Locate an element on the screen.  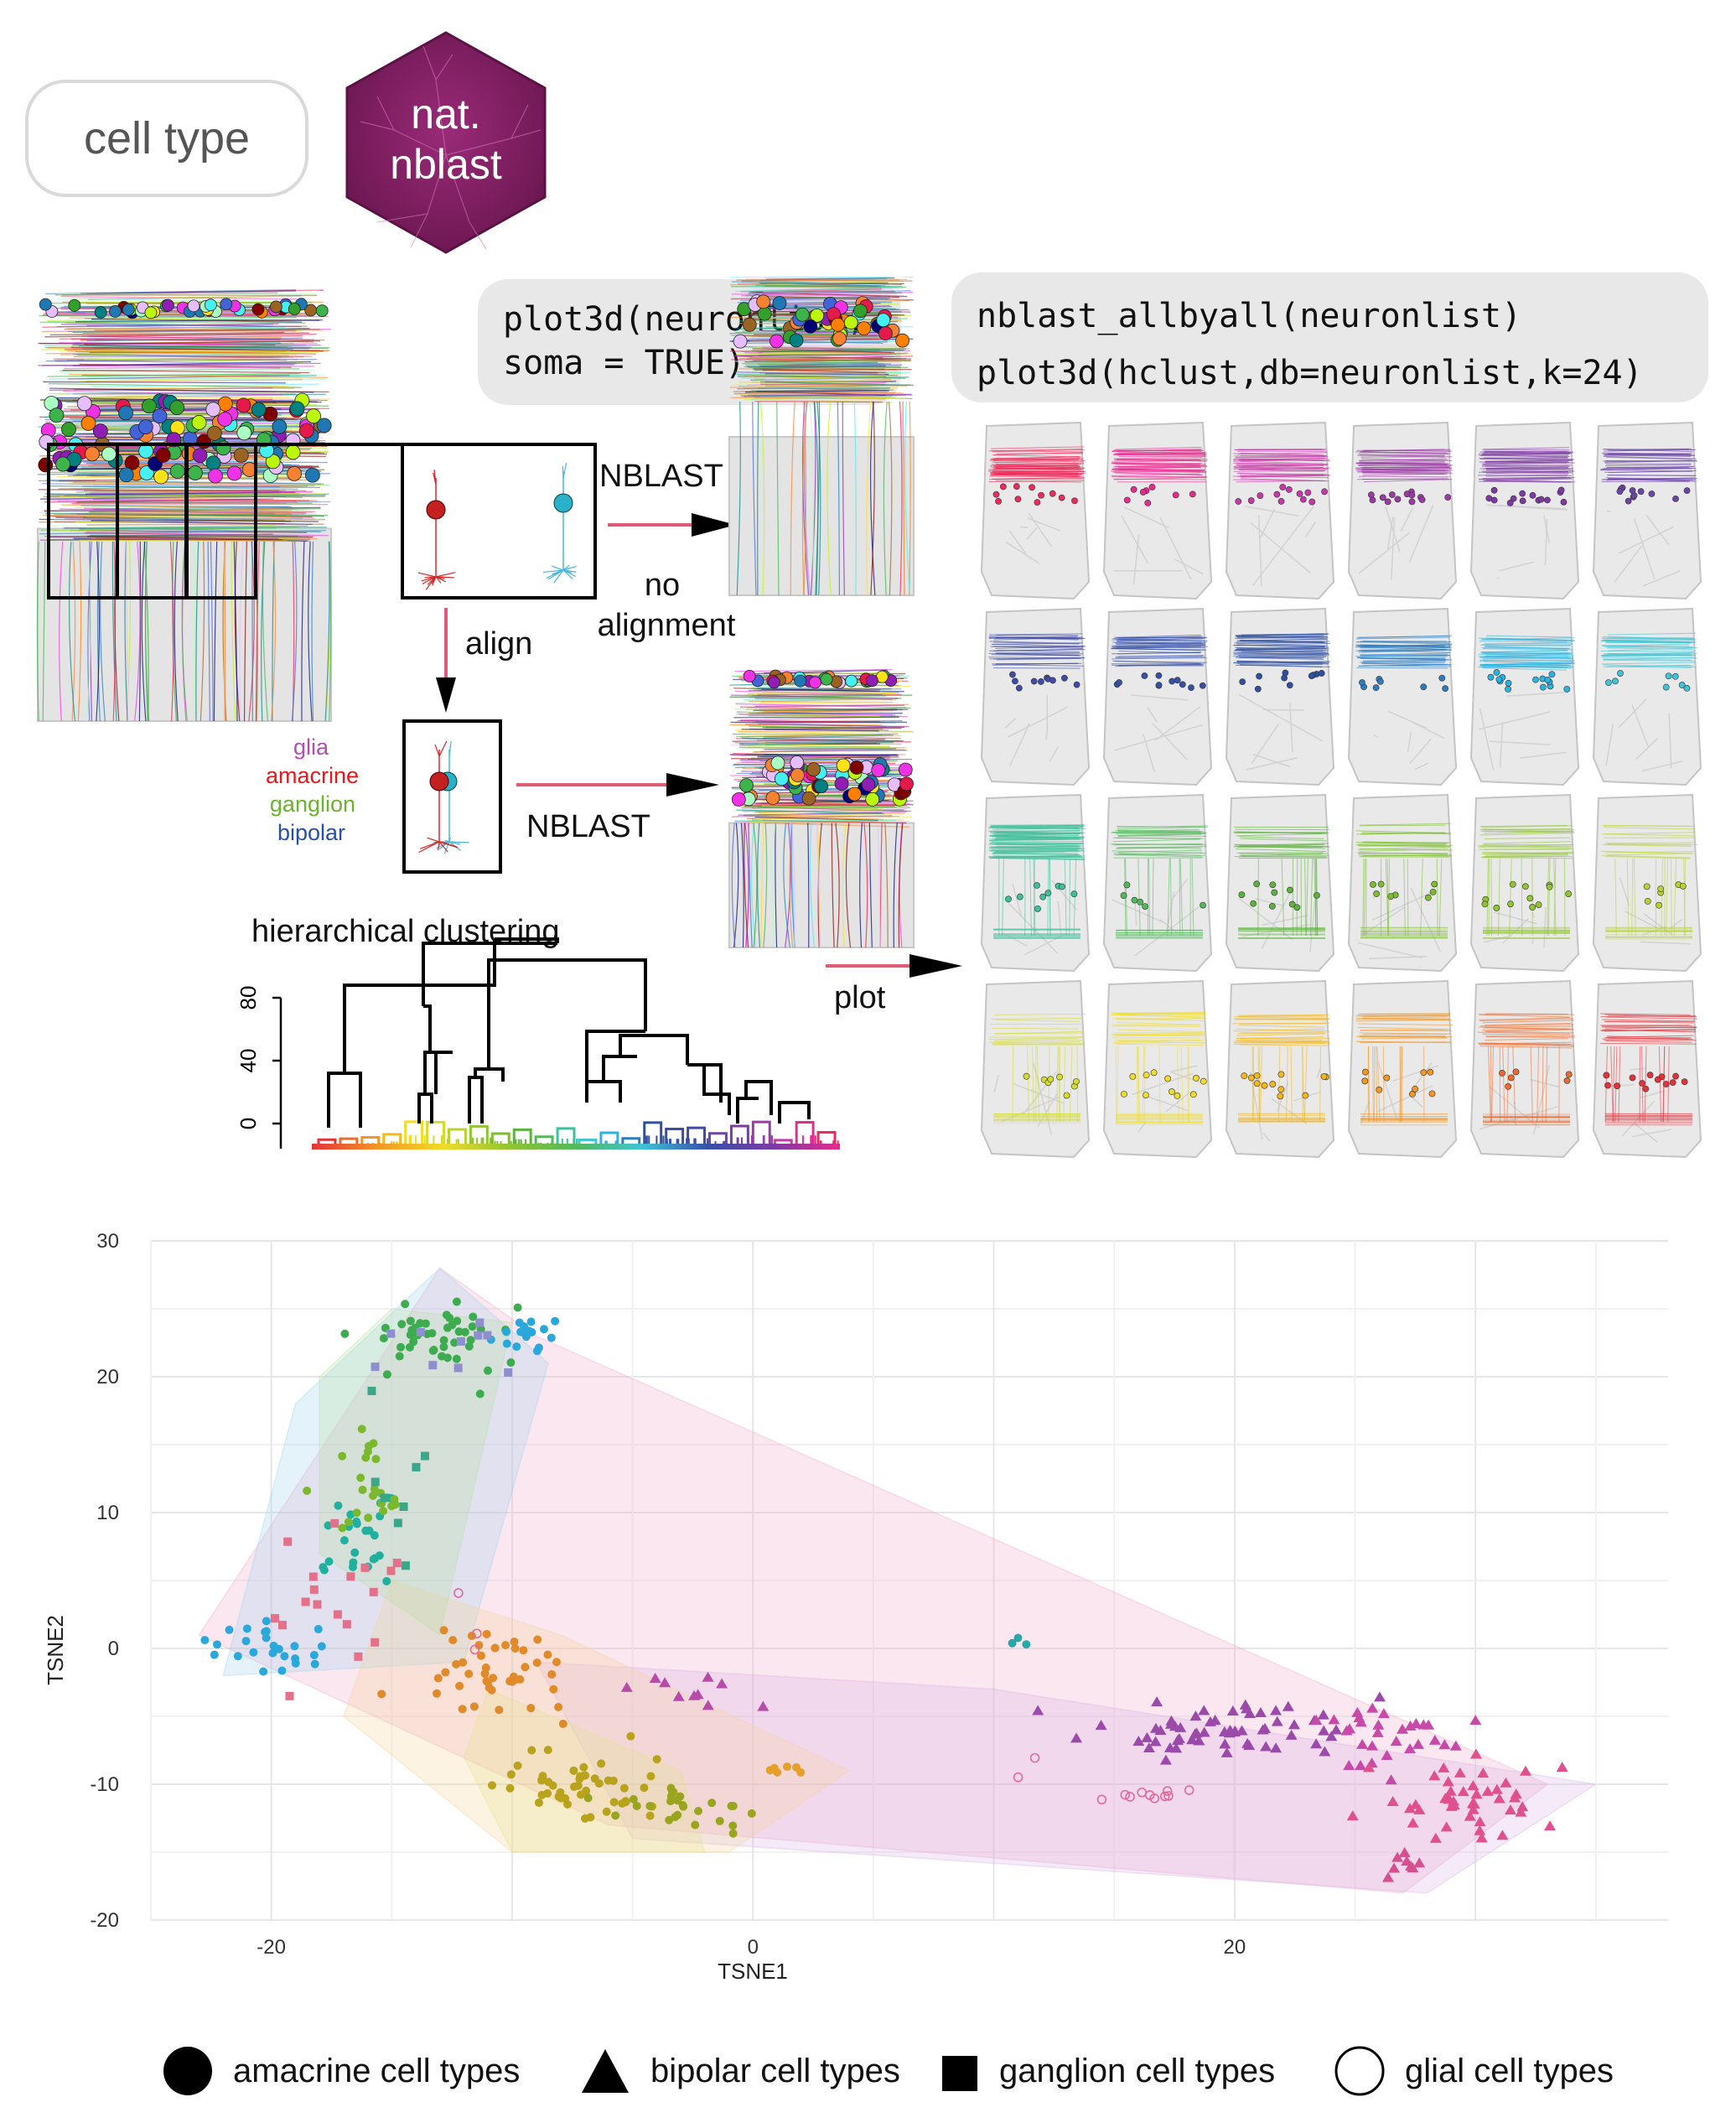
retina-nblast-no-alignment is located at coordinates (821, 436).